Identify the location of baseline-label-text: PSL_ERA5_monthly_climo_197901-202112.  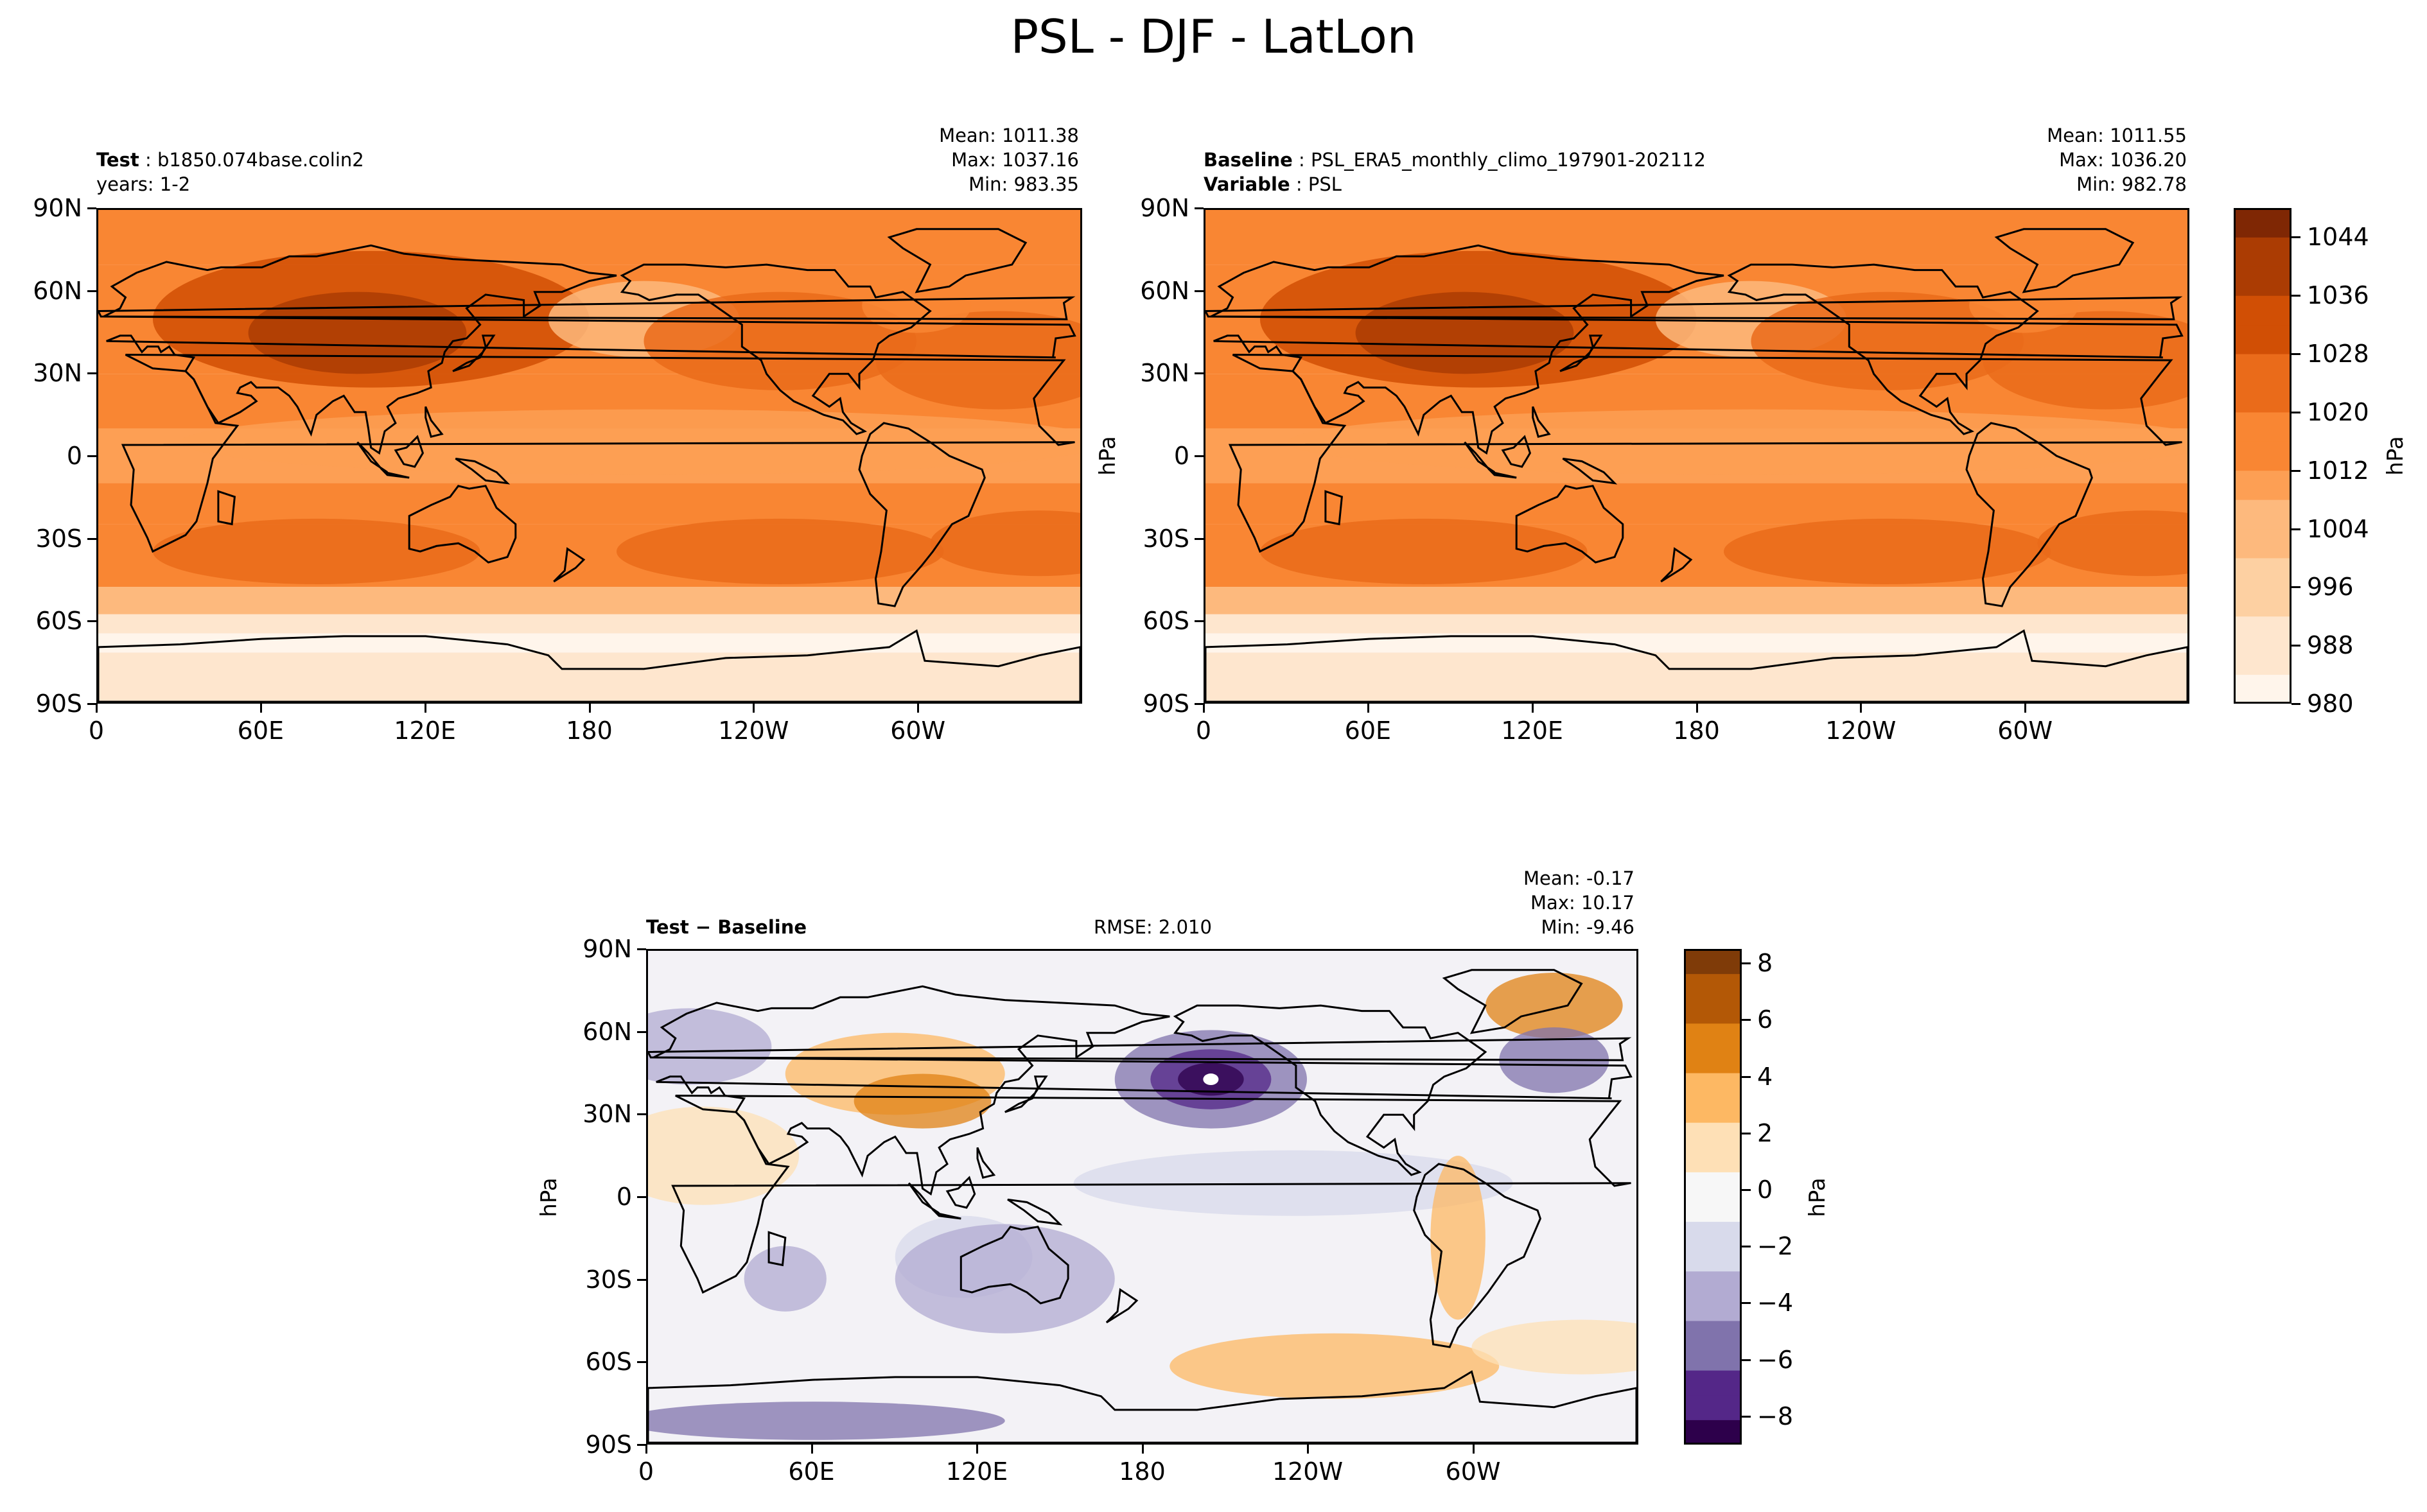
(1508, 160).